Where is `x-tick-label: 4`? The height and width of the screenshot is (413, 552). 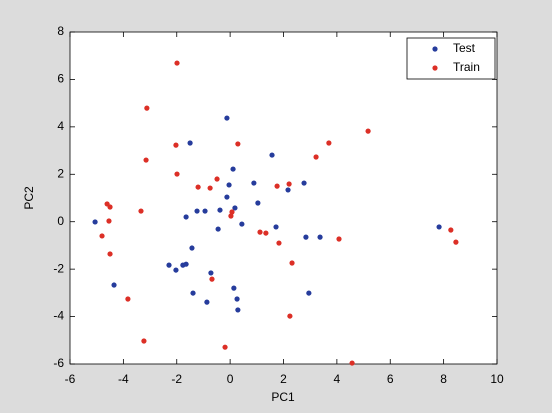
x-tick-label: 4 is located at coordinates (337, 379).